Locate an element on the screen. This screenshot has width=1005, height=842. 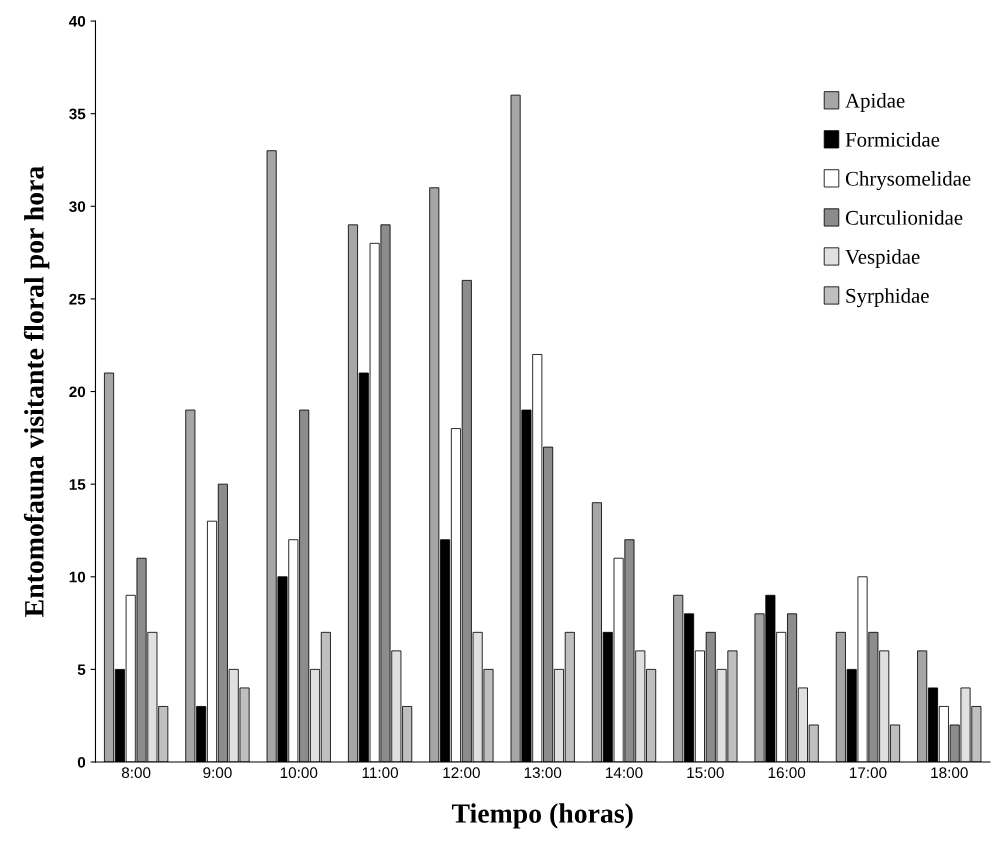
x-tick-label: 13:00 is located at coordinates (543, 773).